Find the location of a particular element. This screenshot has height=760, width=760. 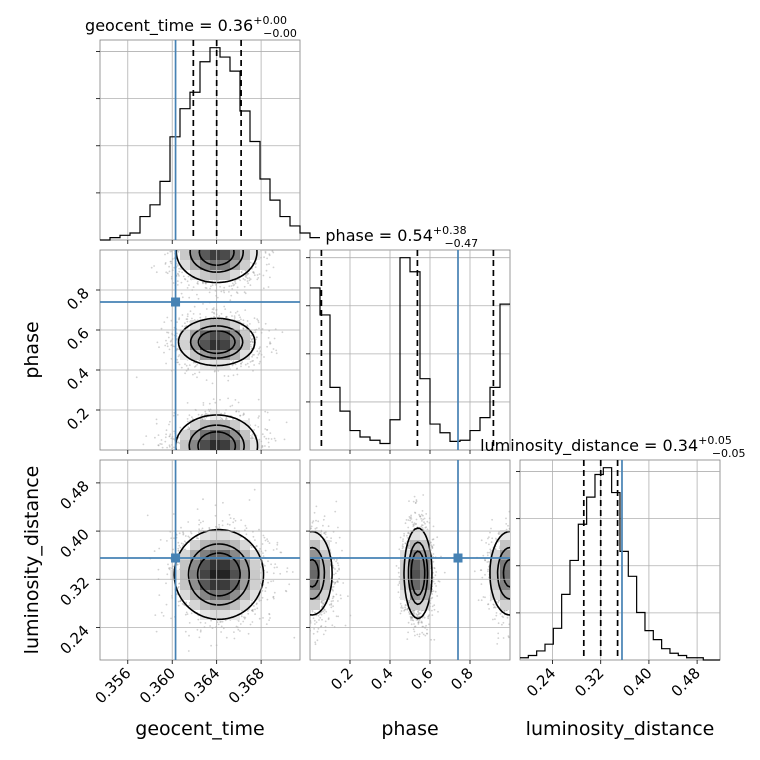

y-tick-label: 0.24 is located at coordinates (74, 640).